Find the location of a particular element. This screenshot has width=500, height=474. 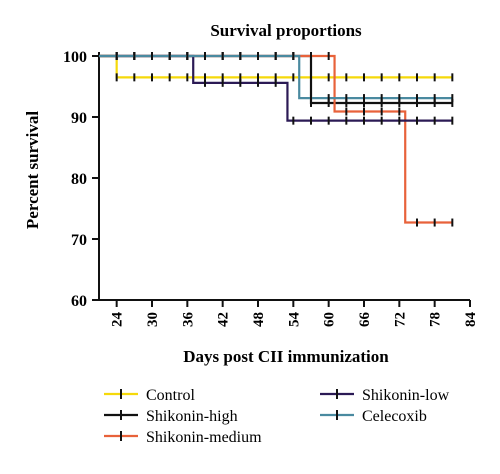

legend-item: Shikonin-high is located at coordinates (171, 416).